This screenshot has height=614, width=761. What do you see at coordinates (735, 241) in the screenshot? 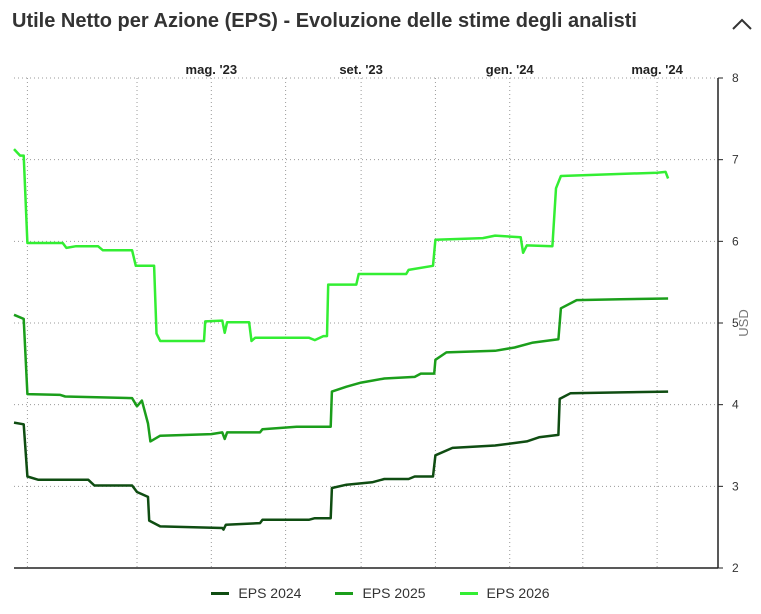
I see `y-tick-label: 6` at bounding box center [735, 241].